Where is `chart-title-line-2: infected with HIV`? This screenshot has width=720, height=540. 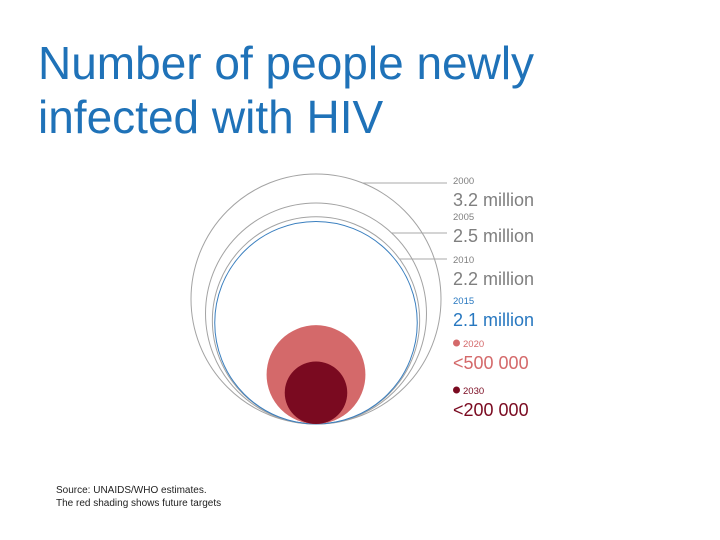
chart-title-line-2: infected with HIV is located at coordinates (211, 117).